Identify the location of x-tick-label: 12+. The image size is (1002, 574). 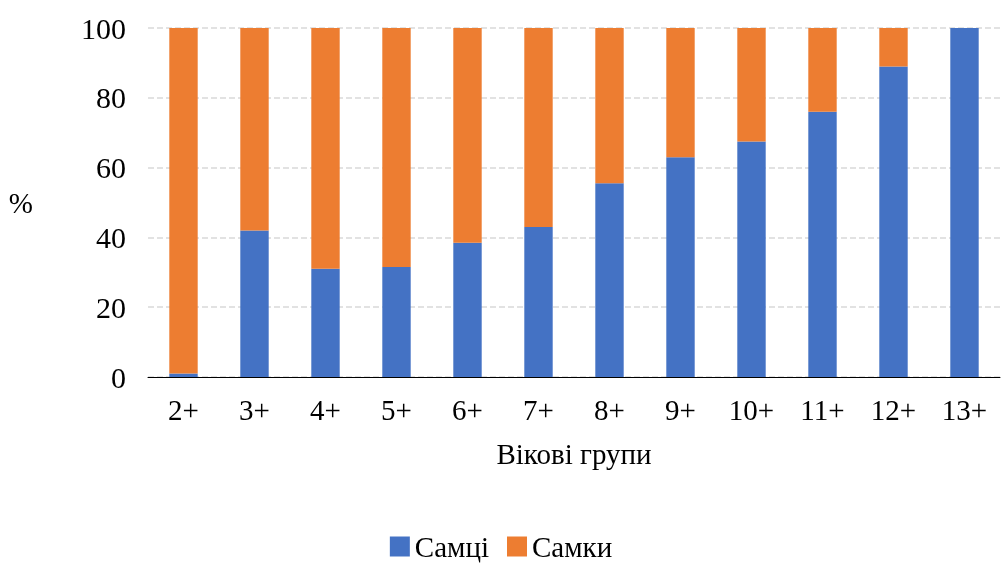
(893, 409).